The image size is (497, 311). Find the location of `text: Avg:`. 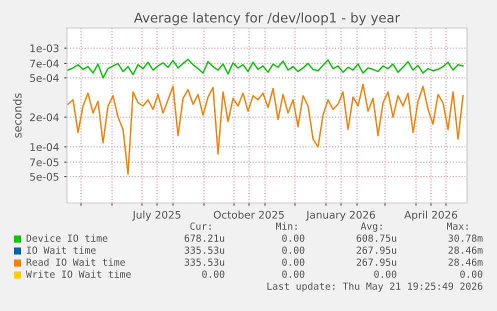

text: Avg: is located at coordinates (371, 227).